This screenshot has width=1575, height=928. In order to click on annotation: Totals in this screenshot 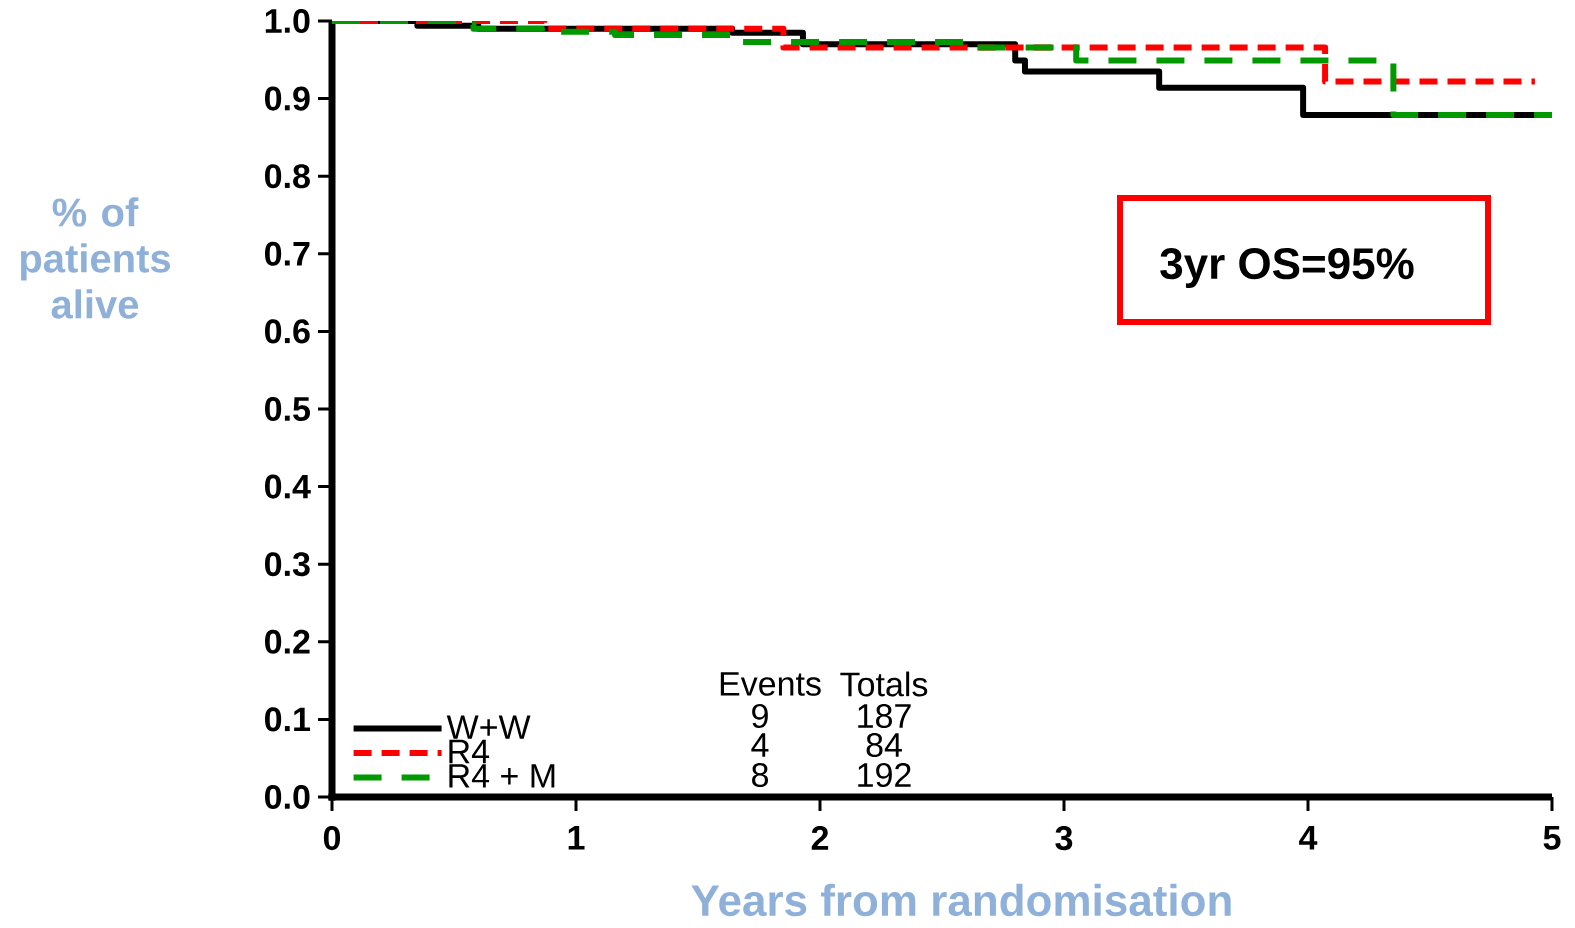, I will do `click(884, 684)`.